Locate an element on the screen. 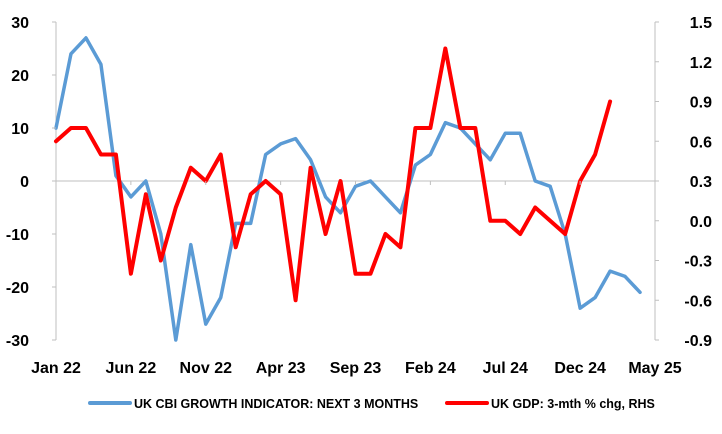 This screenshot has height=434, width=722. x-tick-label: Nov 22 is located at coordinates (206, 368).